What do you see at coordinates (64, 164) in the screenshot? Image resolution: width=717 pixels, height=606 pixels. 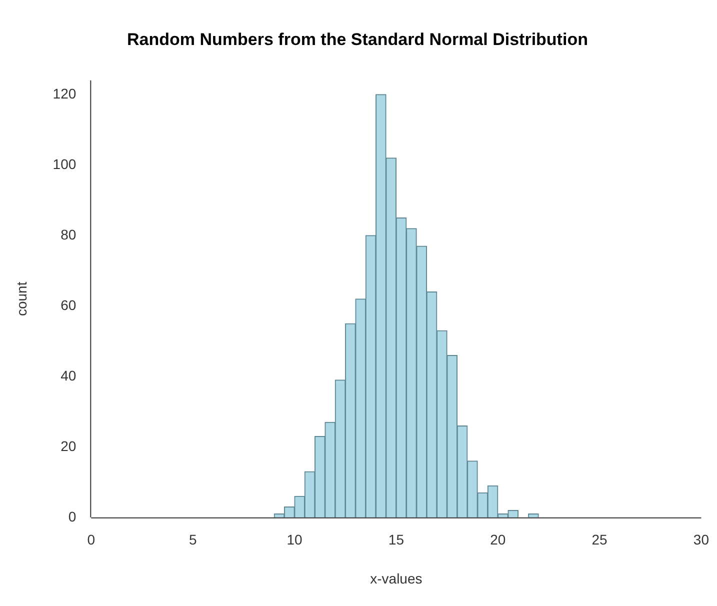 I see `y-tick-label: 100` at bounding box center [64, 164].